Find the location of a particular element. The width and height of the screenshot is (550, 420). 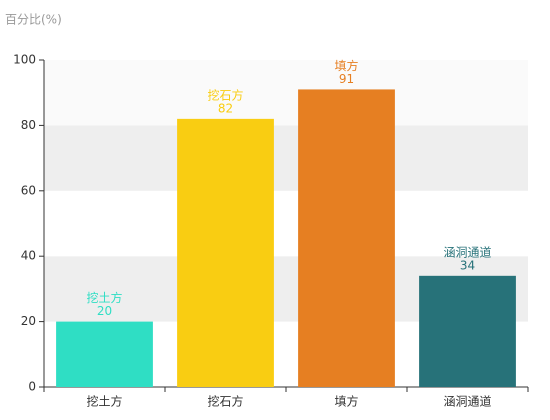

x-tick-label: 涵洞通道 is located at coordinates (467, 402).